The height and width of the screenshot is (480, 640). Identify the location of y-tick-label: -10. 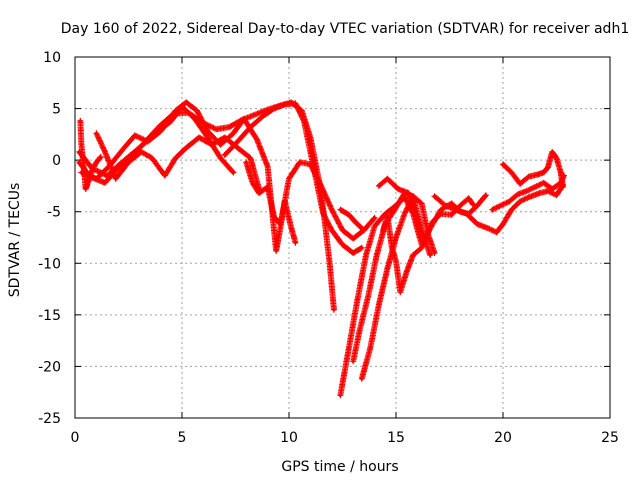
(49, 264).